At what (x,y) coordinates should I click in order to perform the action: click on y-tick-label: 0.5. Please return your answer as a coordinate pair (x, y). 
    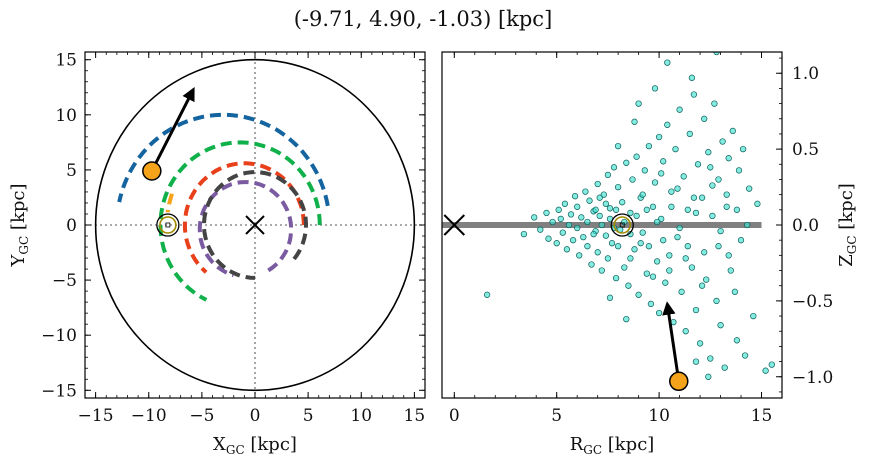
    Looking at the image, I should click on (805, 150).